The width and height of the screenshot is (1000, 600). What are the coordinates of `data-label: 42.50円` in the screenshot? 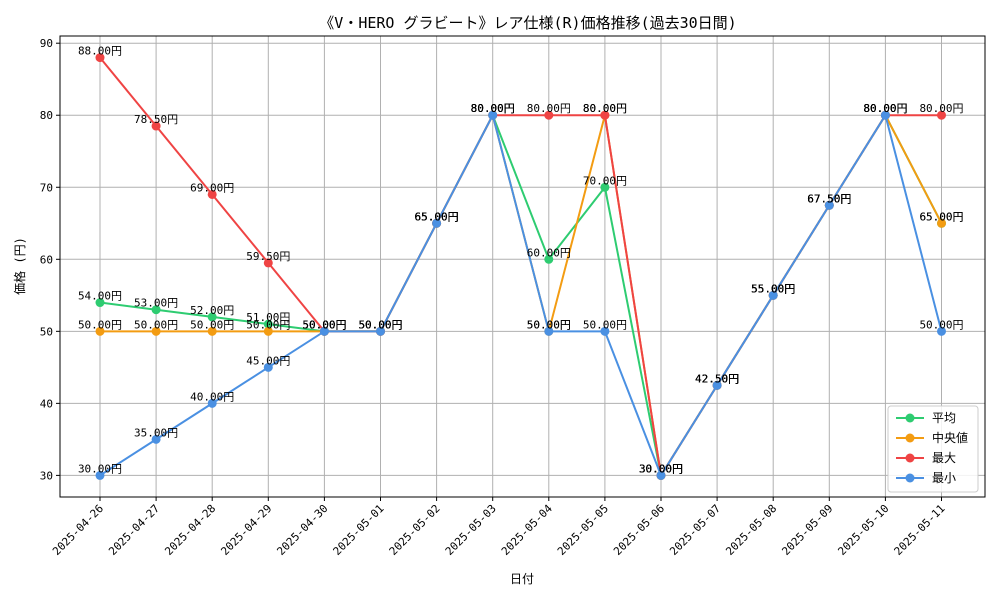 It's located at (717, 378).